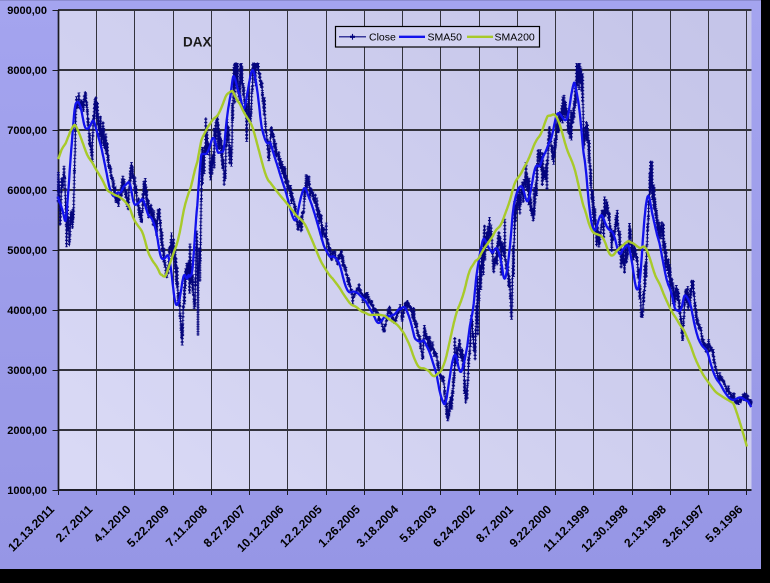  I want to click on svg-text: SMA50, so click(445, 38).